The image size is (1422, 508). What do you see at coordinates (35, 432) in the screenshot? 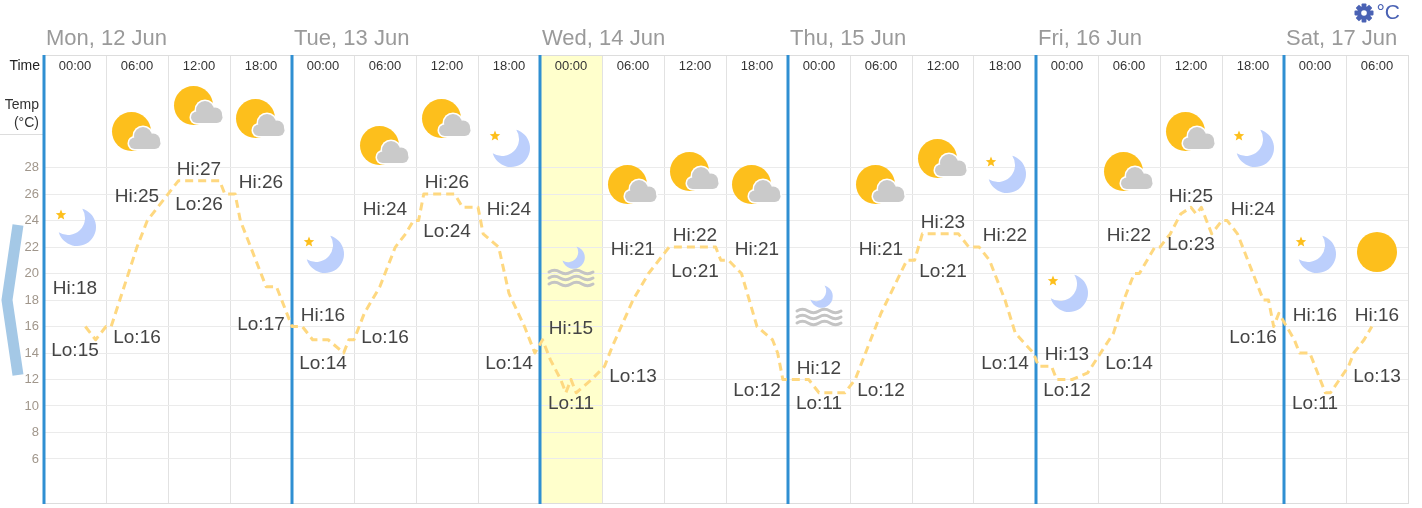
I see `y-tick-label: 8` at bounding box center [35, 432].